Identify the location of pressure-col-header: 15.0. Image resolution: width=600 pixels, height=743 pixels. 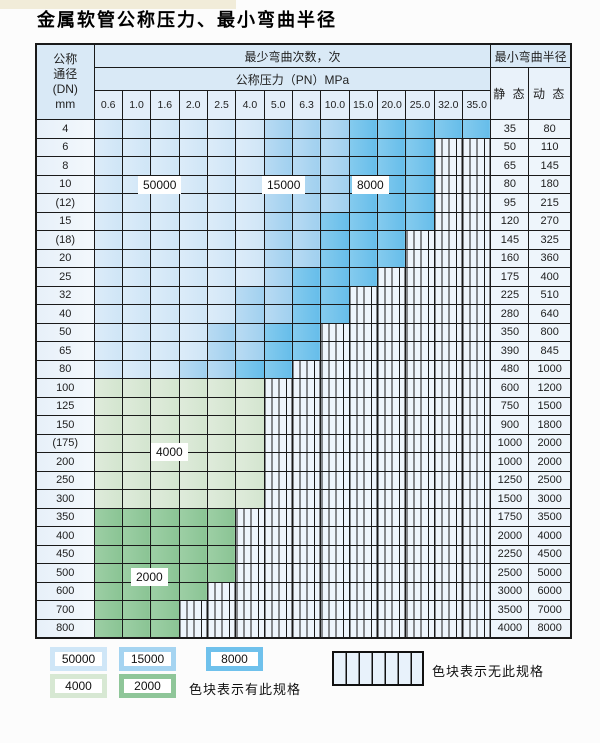
(363, 105).